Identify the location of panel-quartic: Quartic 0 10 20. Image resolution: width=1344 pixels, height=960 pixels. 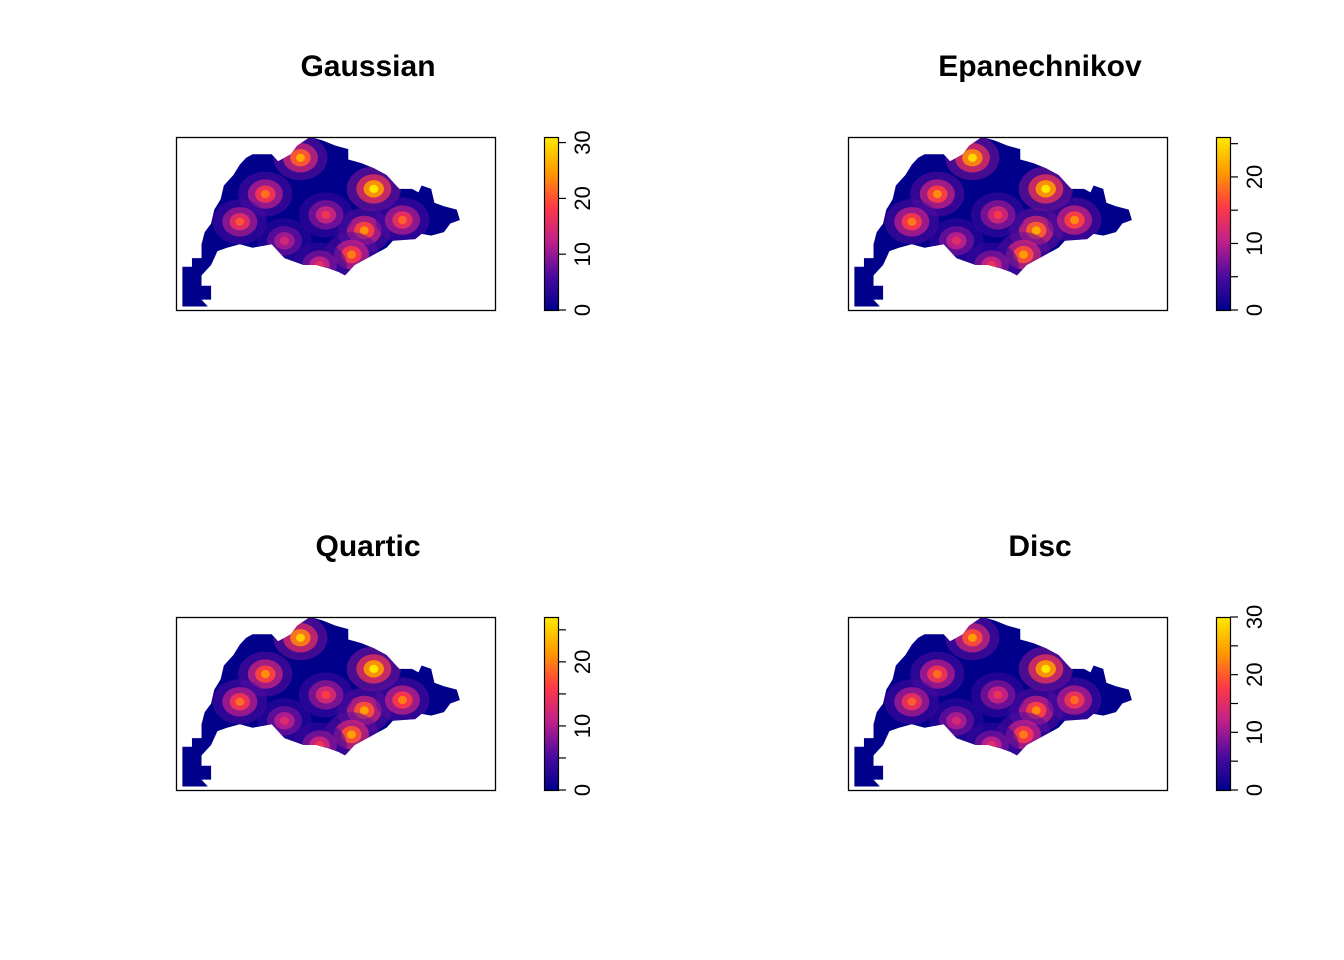
(385, 663).